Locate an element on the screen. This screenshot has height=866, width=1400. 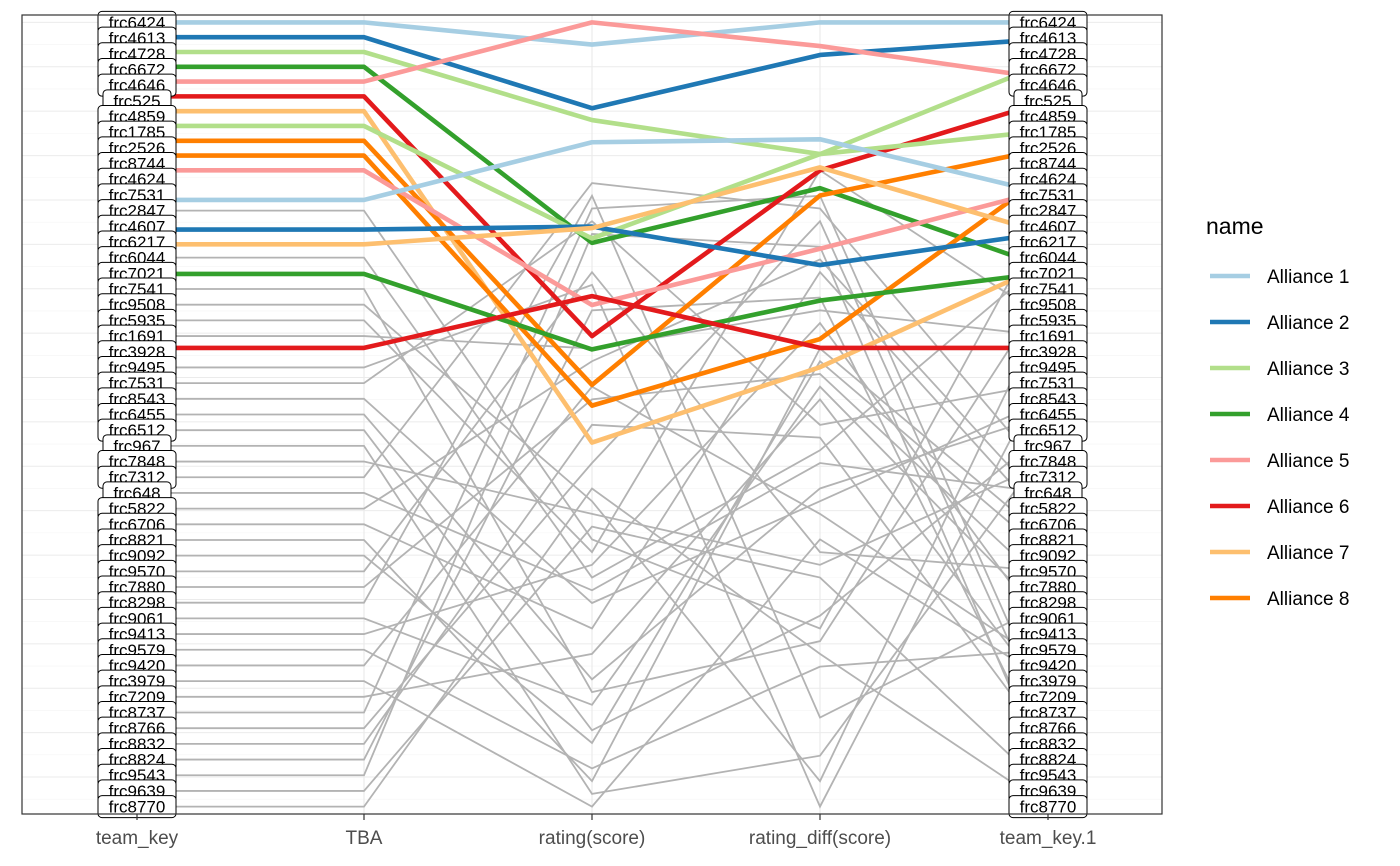
series-line-frc4728 is located at coordinates (593, 103).